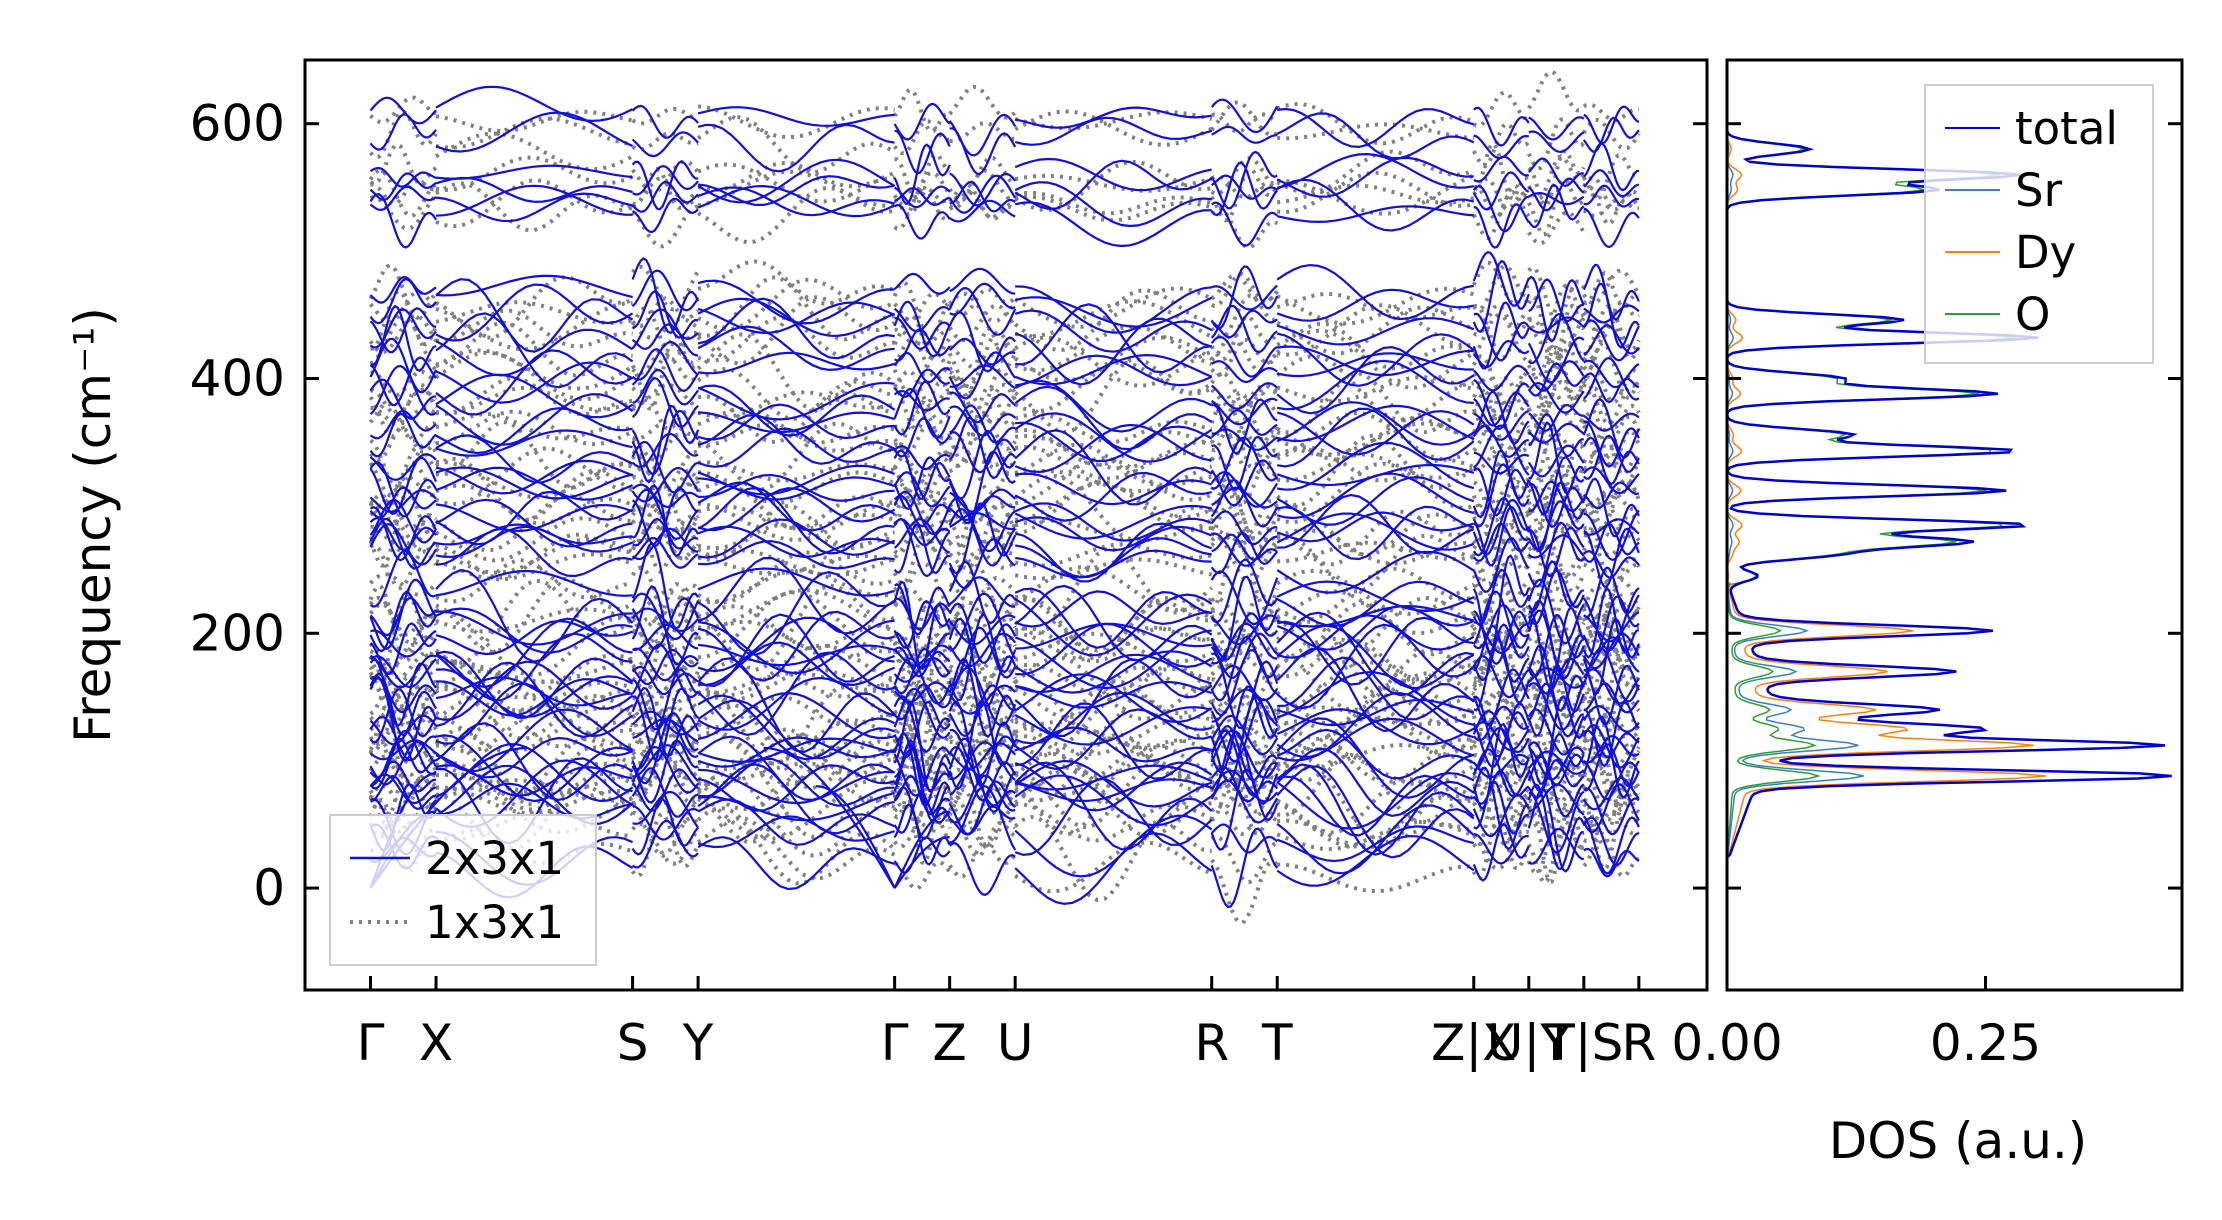 This screenshot has width=2222, height=1220. I want to click on y-axis-title: Frequency (cm⁻¹), so click(93, 525).